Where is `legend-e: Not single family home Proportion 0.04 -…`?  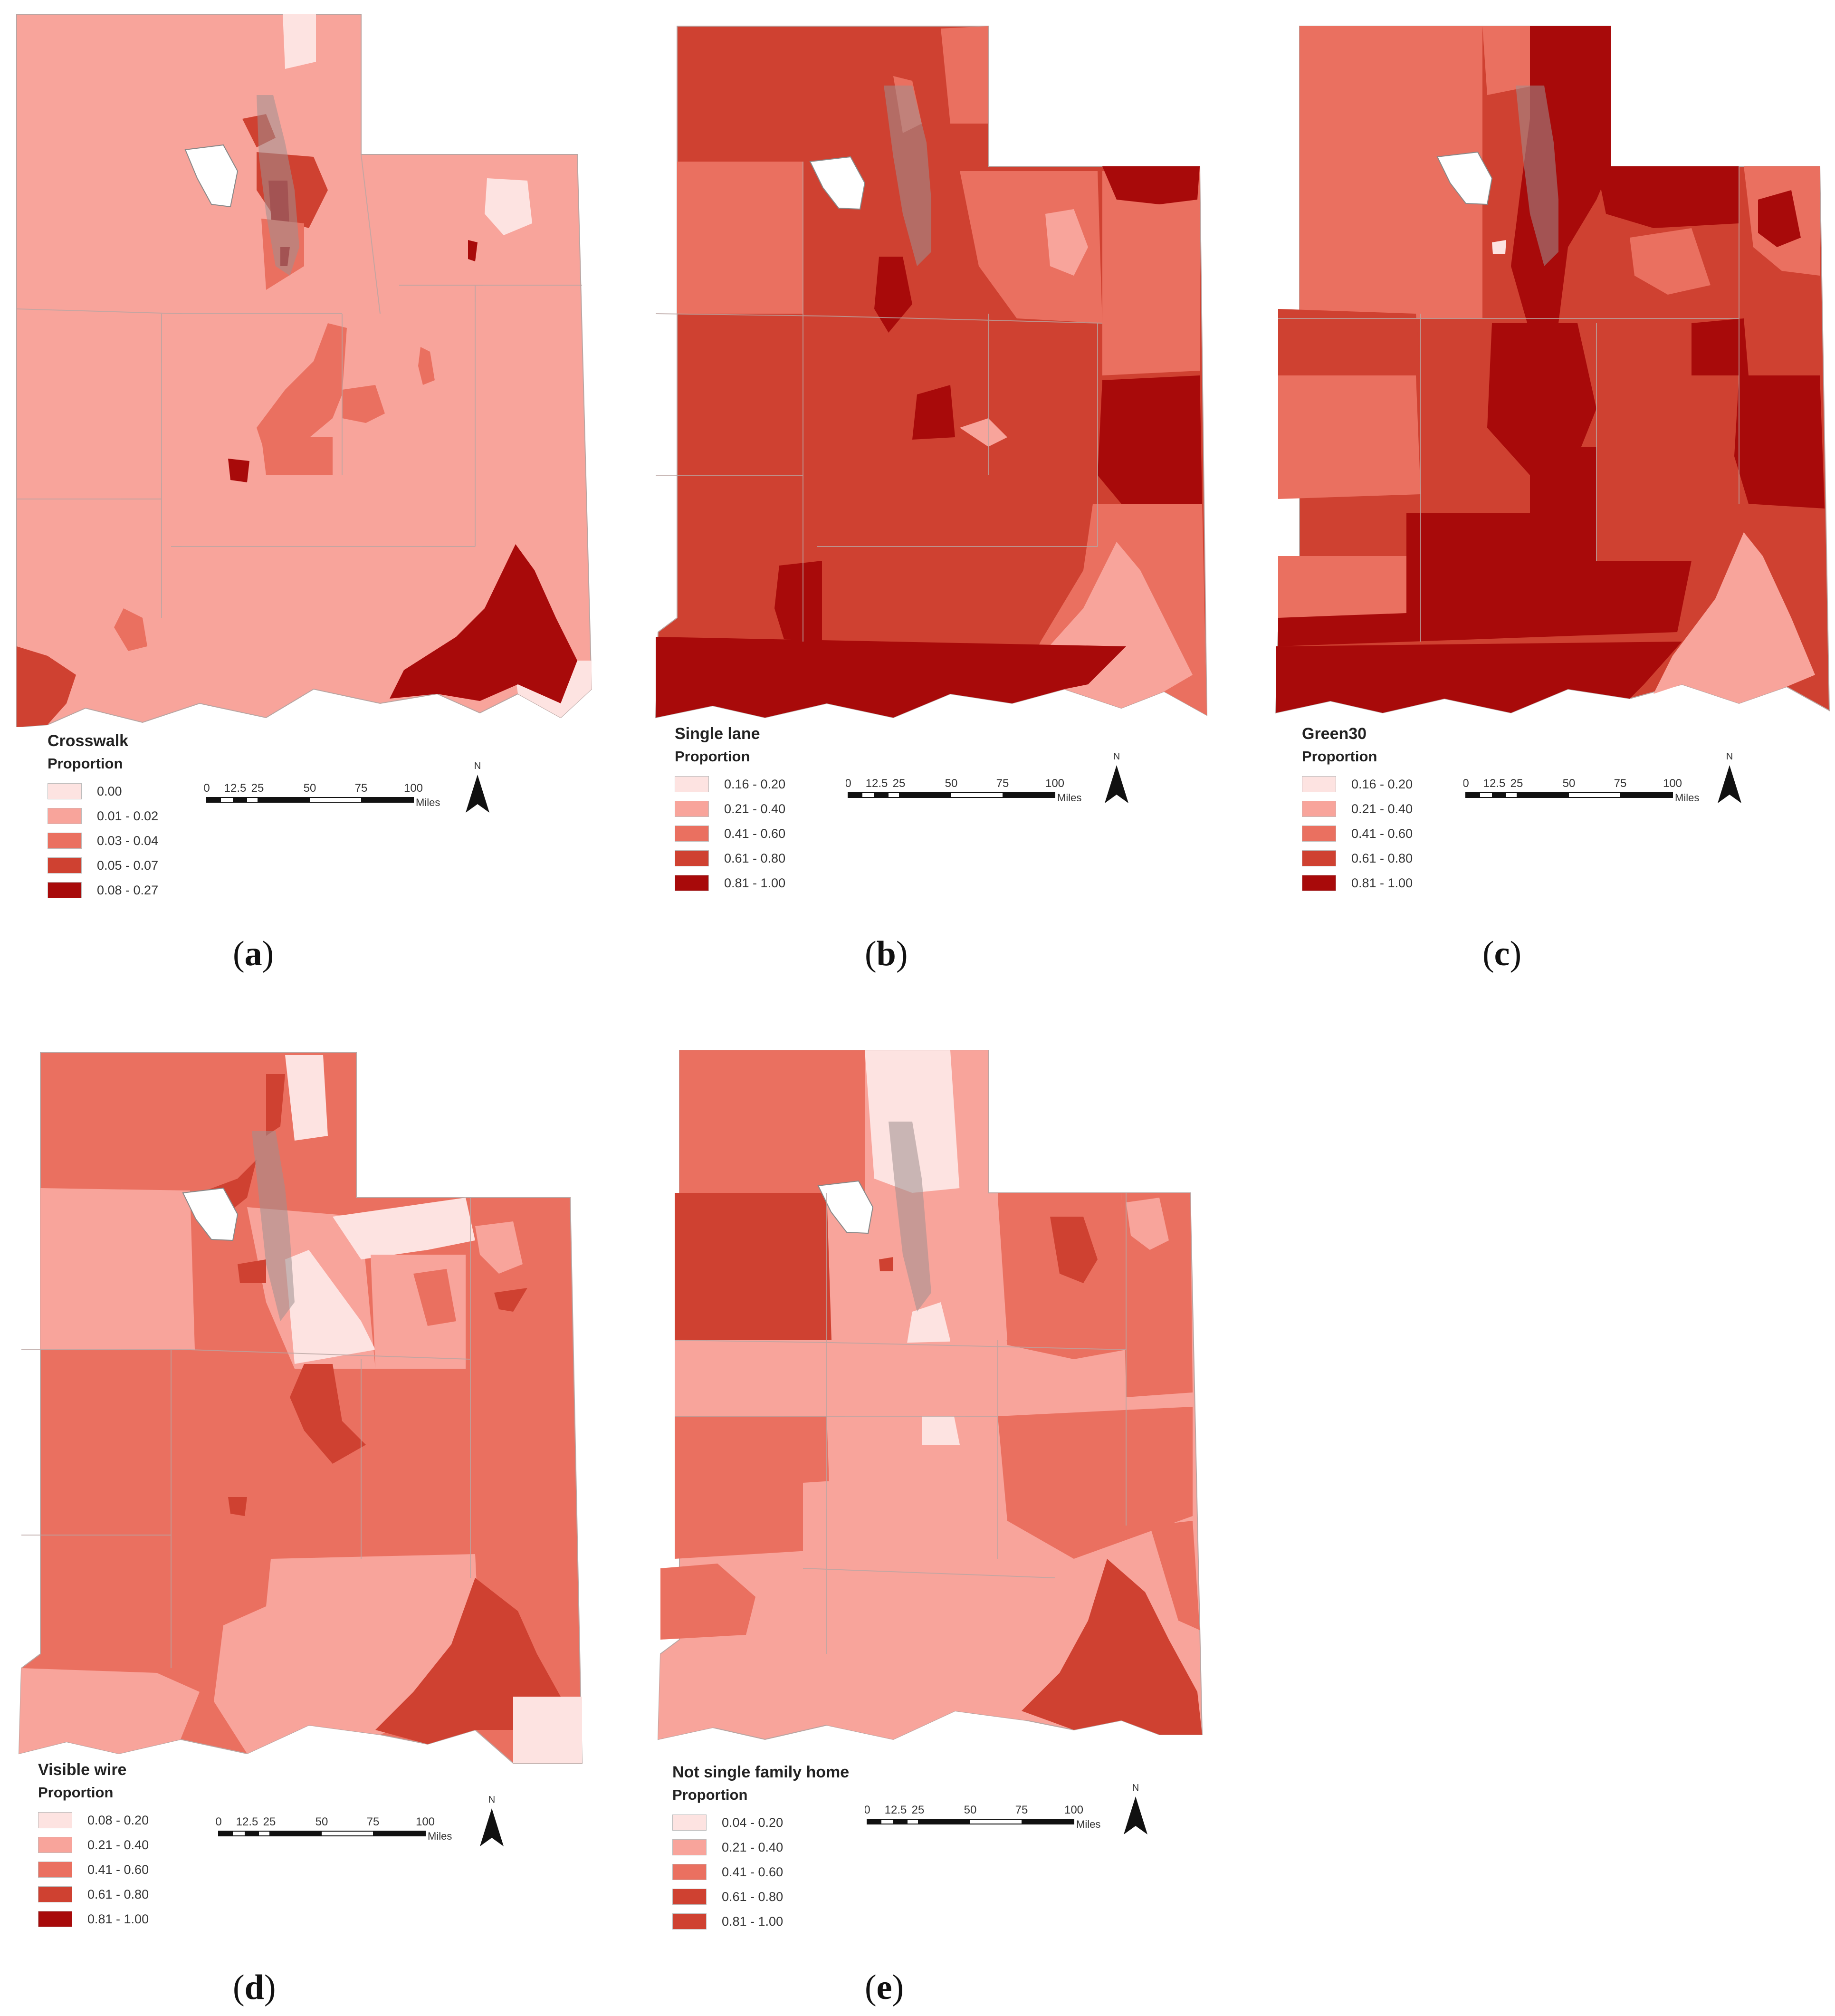 legend-e: Not single family home Proportion 0.04 -… is located at coordinates (761, 1848).